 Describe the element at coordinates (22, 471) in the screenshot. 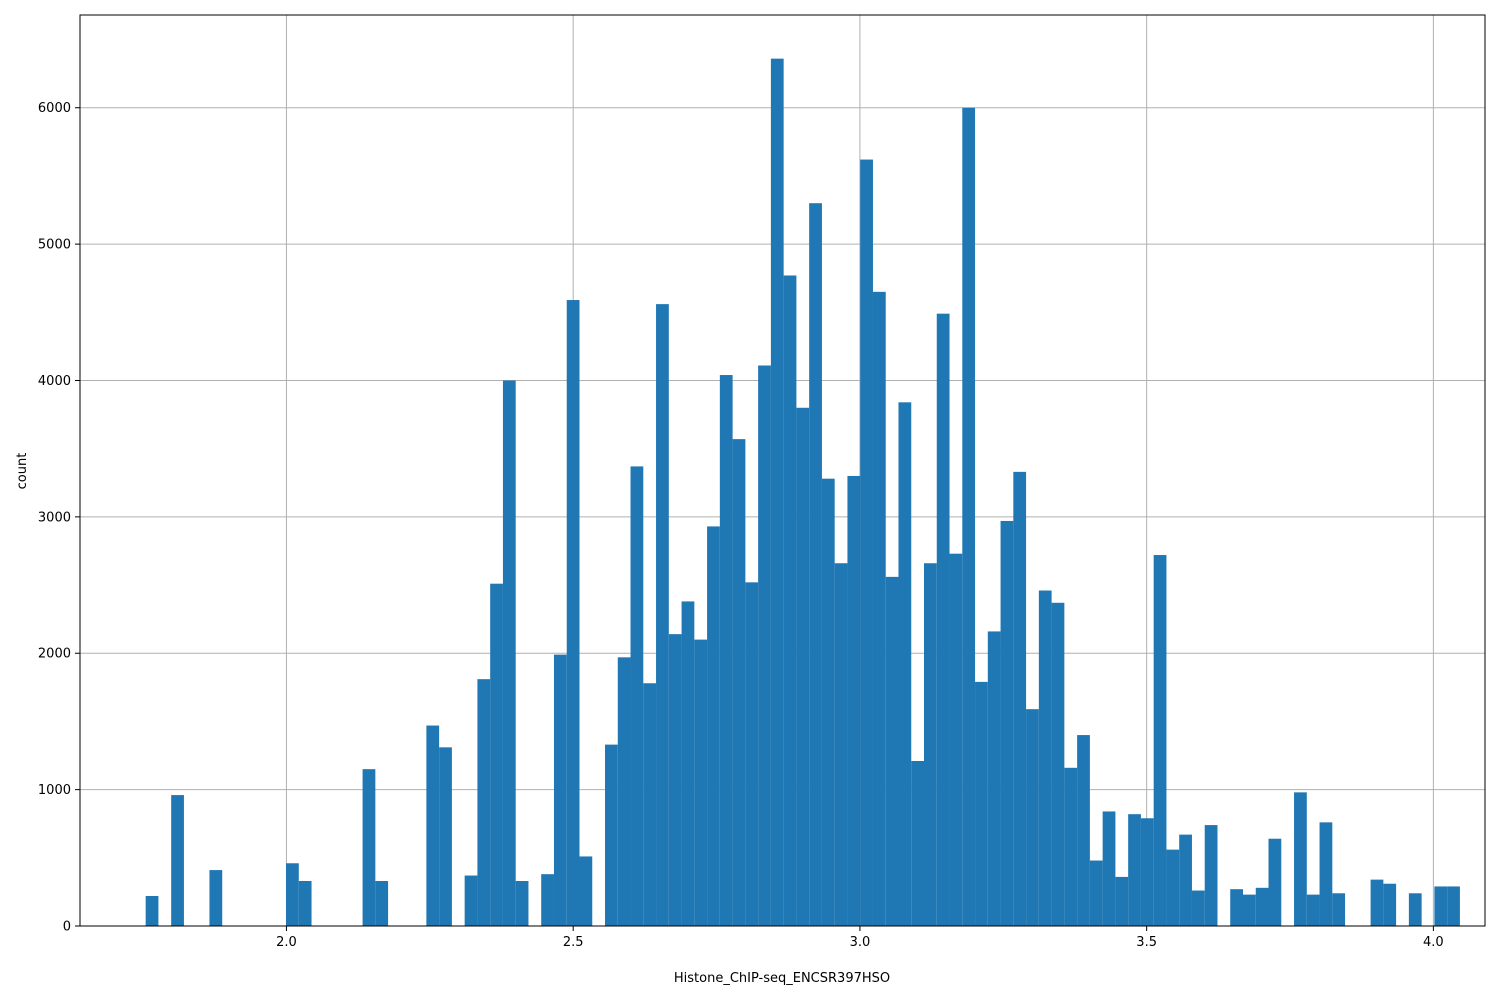

I see `y-axis-label: count` at that location.